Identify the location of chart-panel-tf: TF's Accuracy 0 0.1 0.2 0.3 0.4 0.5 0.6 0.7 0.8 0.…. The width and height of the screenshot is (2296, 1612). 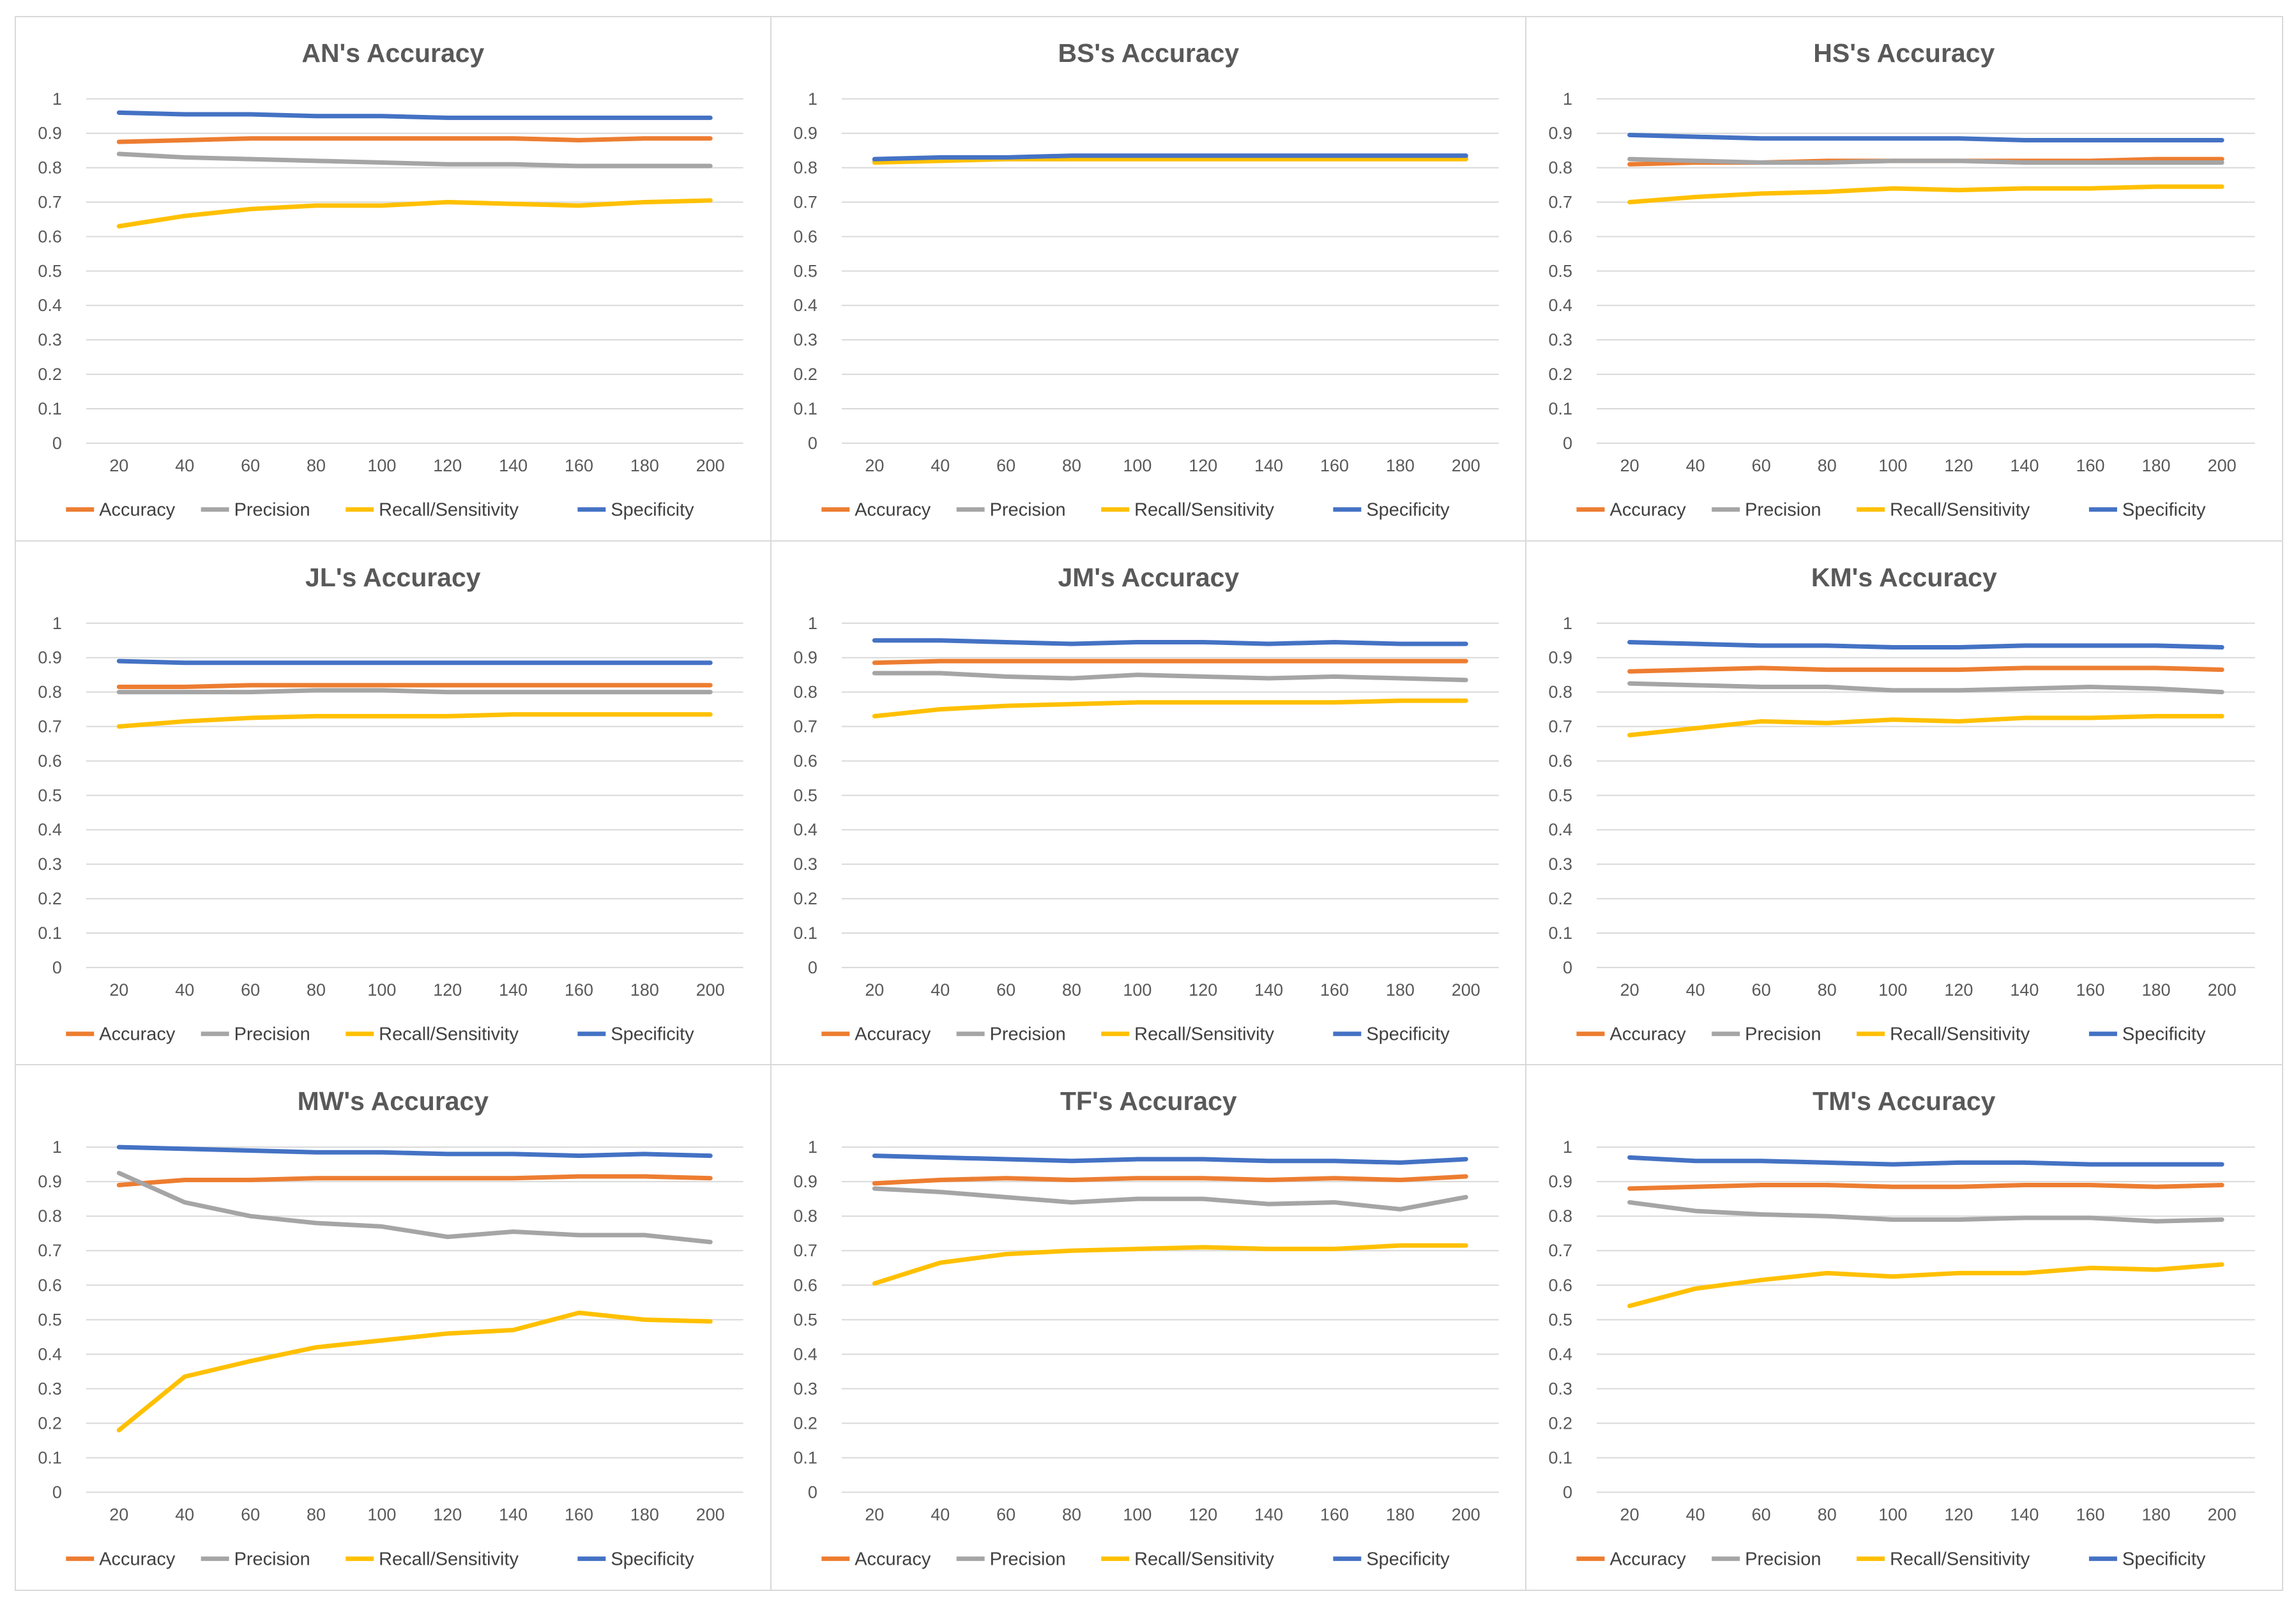
(1149, 1327).